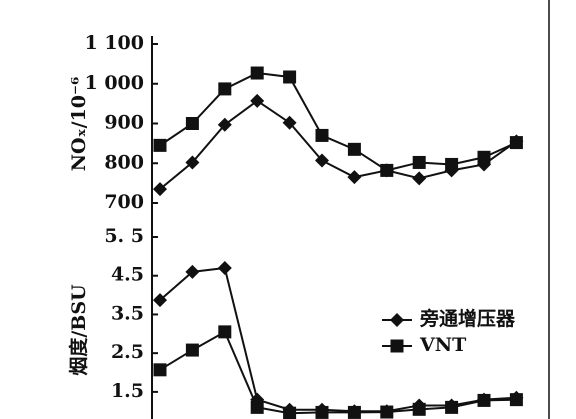 The image size is (576, 419). I want to click on y-axis-label: NOₓ/10⁻⁶, so click(79, 124).